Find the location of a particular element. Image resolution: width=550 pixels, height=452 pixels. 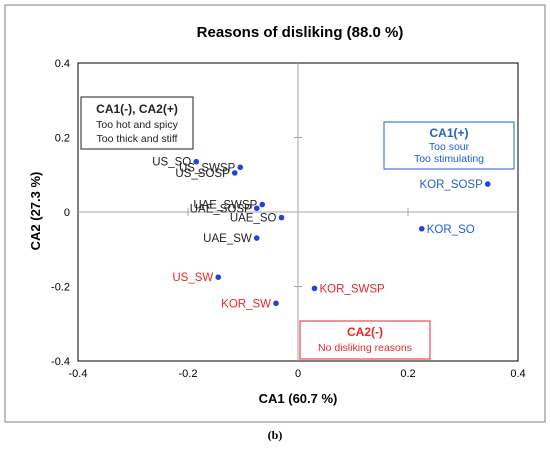

y-axis-label: CA2 (27.3 %) is located at coordinates (35, 211).